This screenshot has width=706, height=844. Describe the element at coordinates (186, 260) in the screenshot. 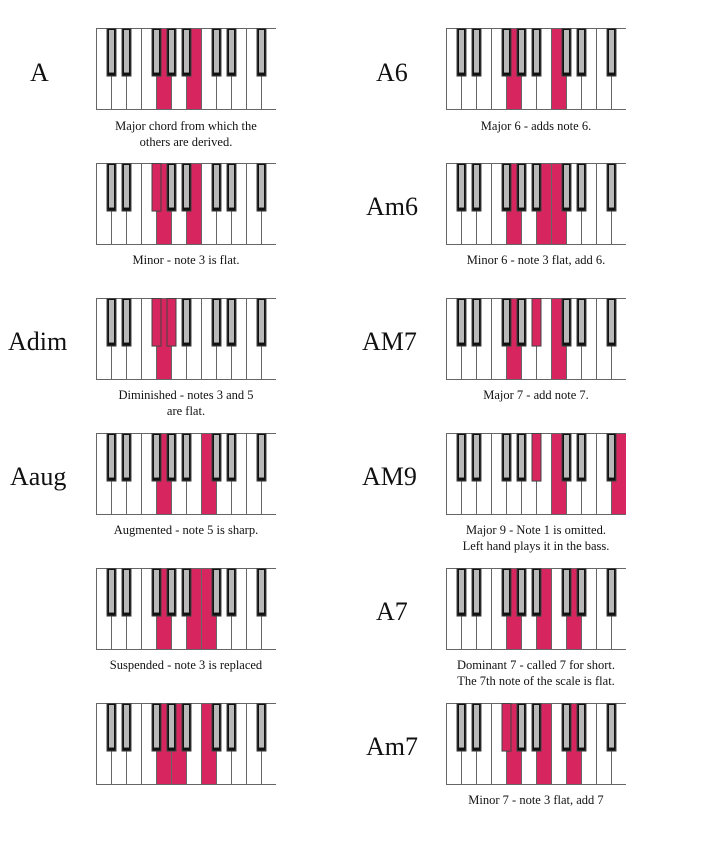

I see `caption-Am: Minor - note 3 is flat.` at that location.